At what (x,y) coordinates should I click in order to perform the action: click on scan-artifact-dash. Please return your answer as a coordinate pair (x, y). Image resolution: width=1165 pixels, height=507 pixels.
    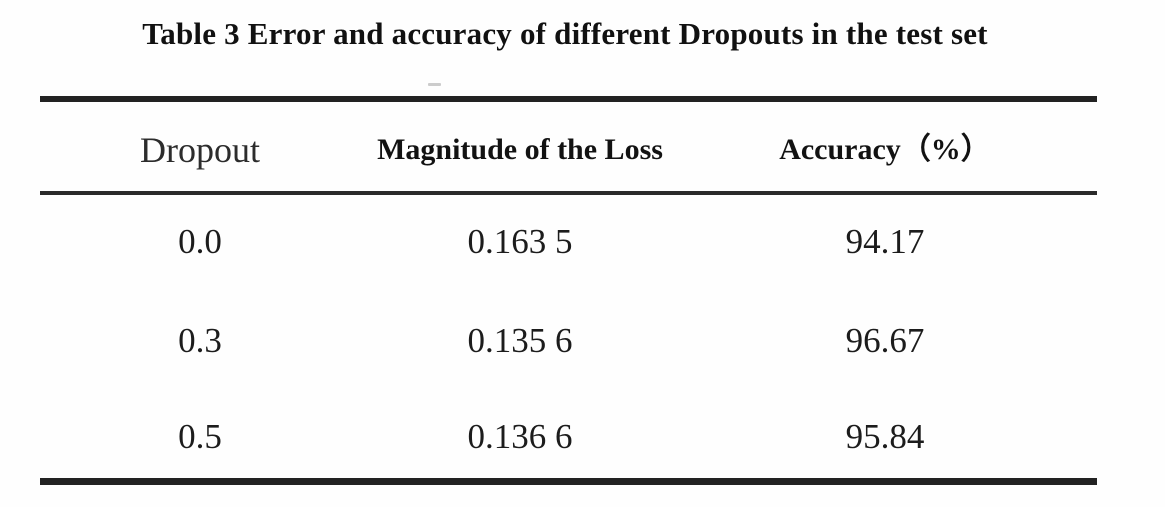
    Looking at the image, I should click on (434, 84).